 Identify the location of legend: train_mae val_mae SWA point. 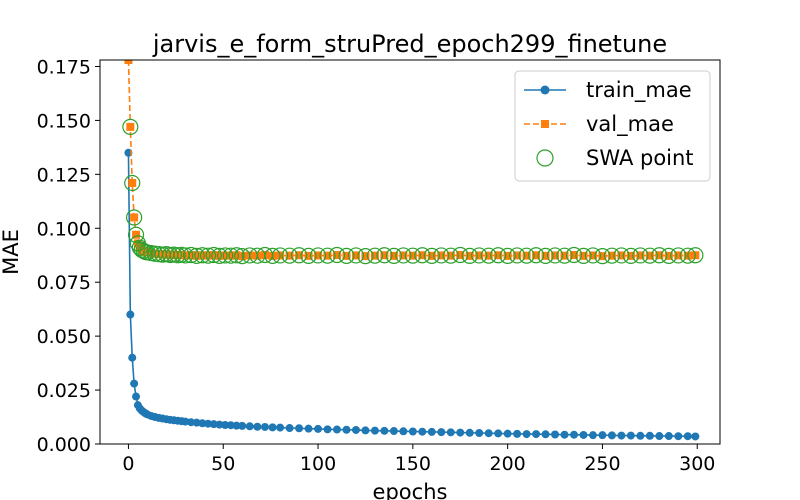
(612, 126).